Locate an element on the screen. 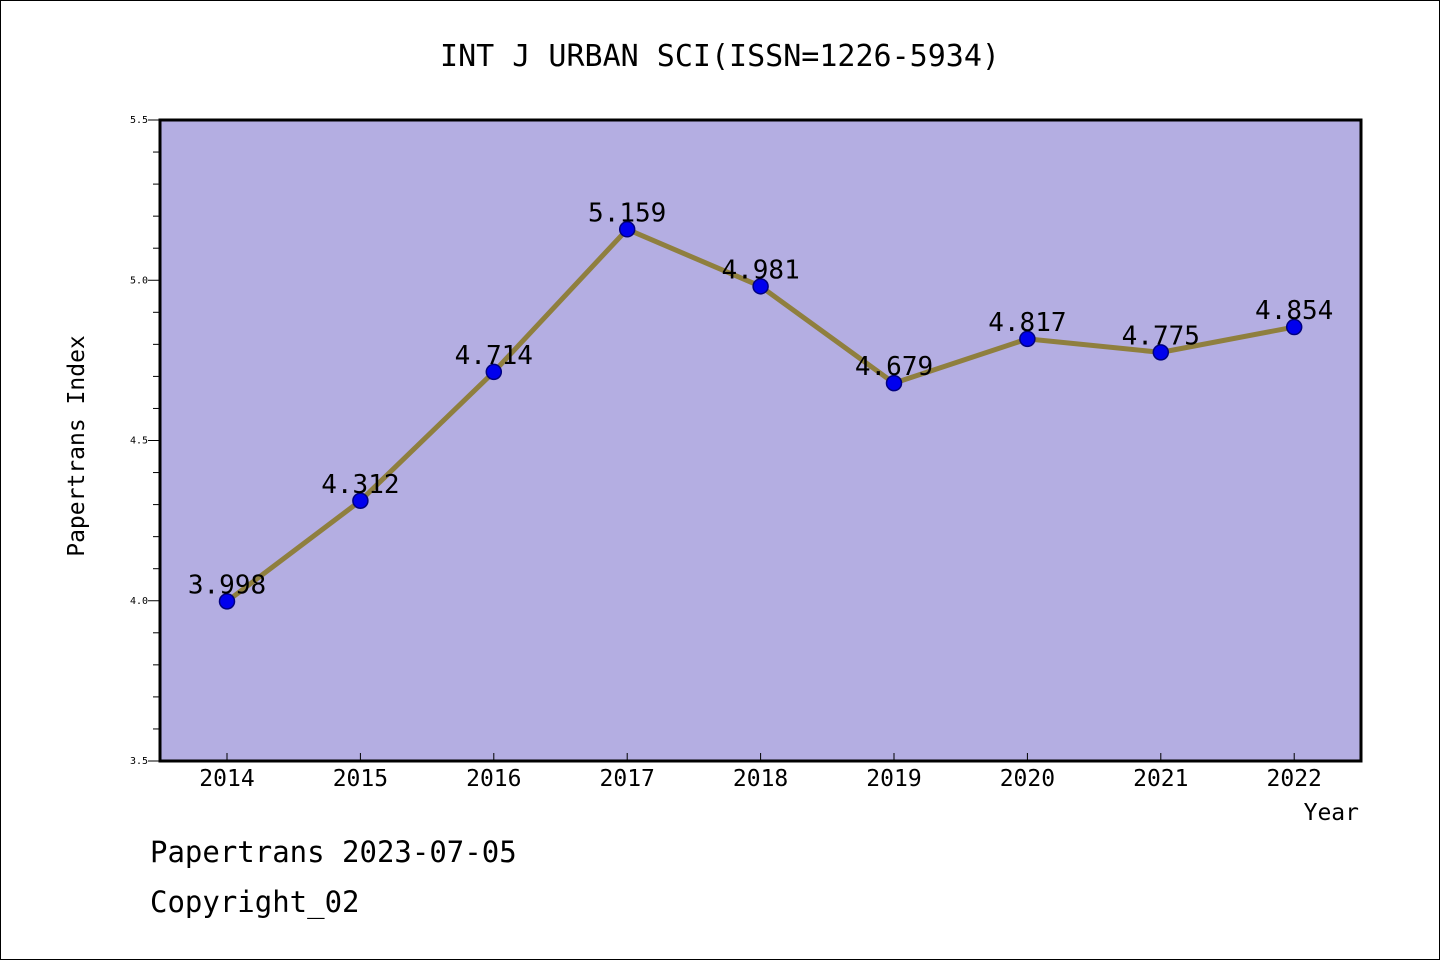 The height and width of the screenshot is (960, 1440). y-axis: 3.5 4.0 4.5 5.0 5.5 is located at coordinates (145, 441).